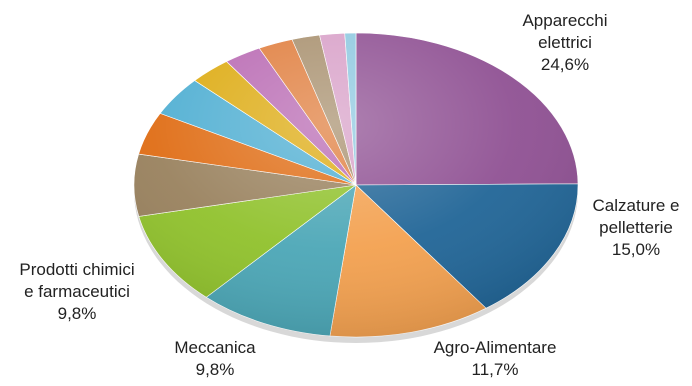  Describe the element at coordinates (215, 358) in the screenshot. I see `label-meccanica: Meccanica 9,8%` at that location.